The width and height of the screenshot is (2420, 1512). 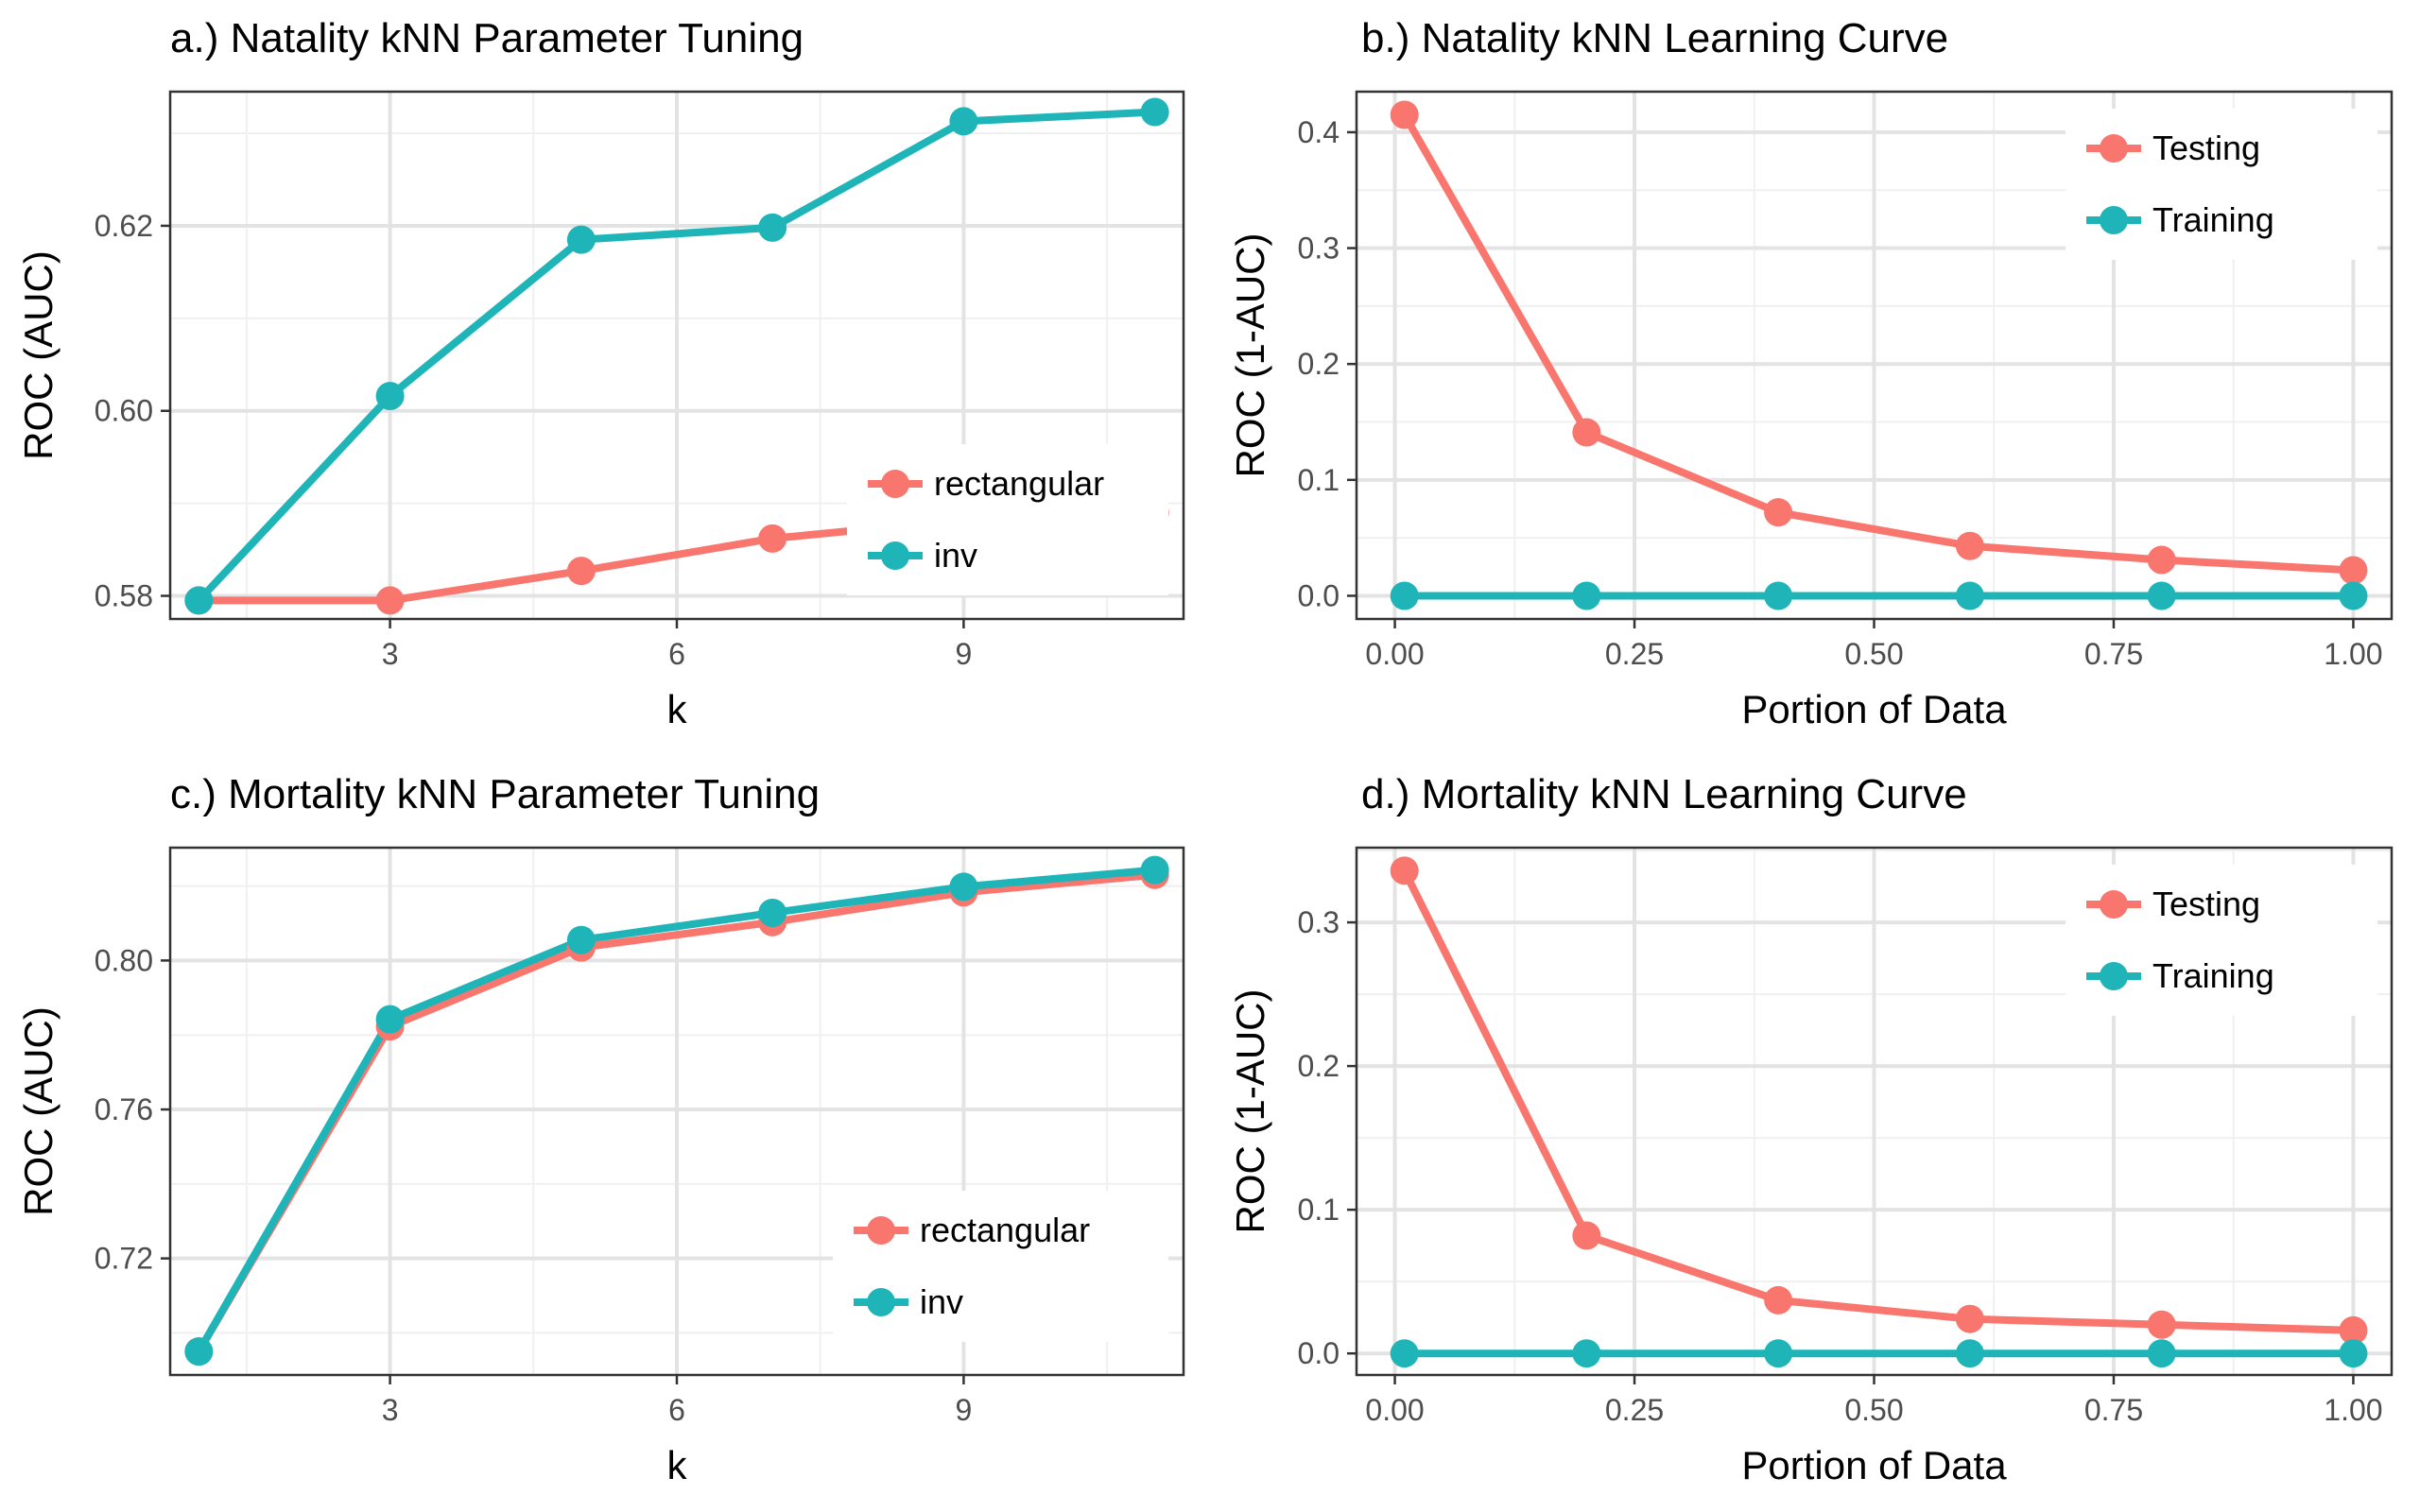 What do you see at coordinates (124, 960) in the screenshot?
I see `y-tick-label: 0.80` at bounding box center [124, 960].